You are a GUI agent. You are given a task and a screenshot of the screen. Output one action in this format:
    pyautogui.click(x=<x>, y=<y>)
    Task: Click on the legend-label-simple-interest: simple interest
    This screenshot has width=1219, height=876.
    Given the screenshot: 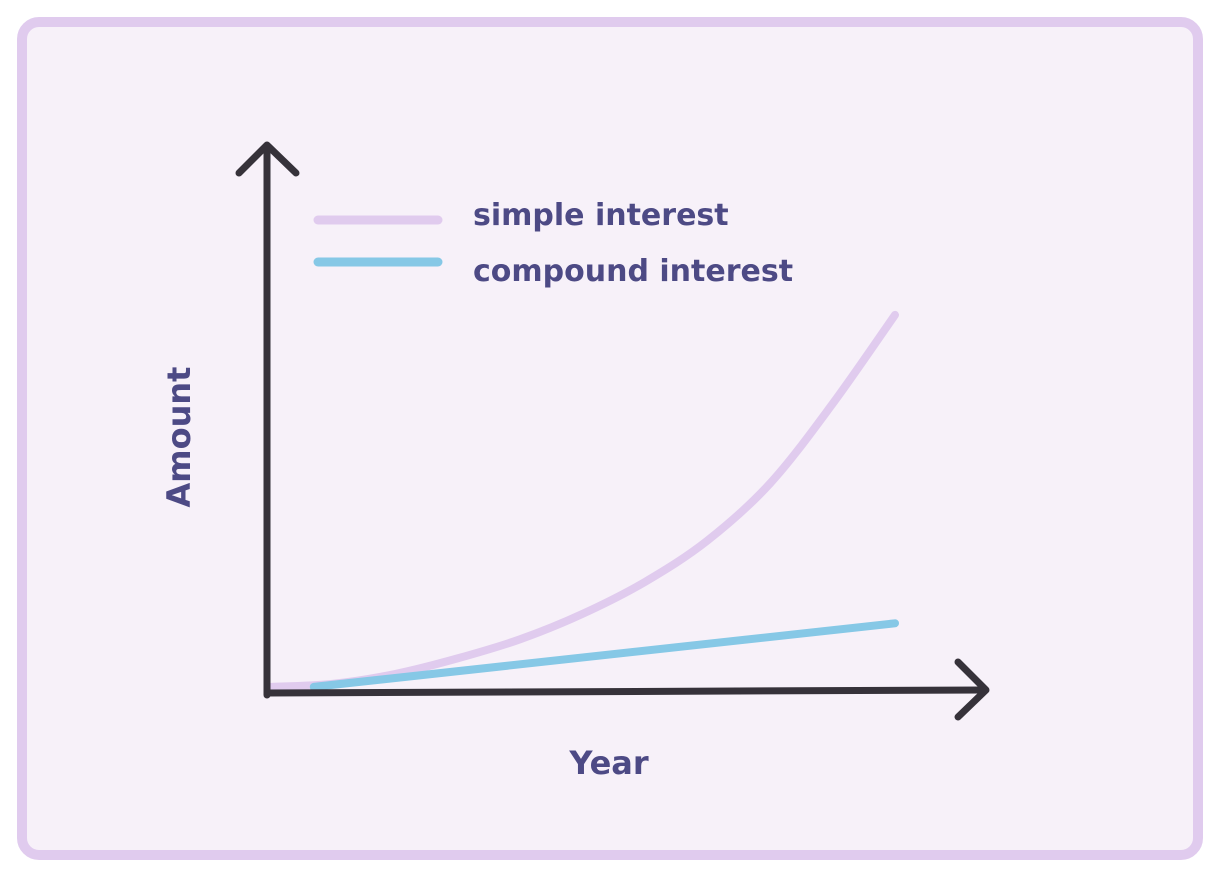 What is the action you would take?
    pyautogui.click(x=601, y=215)
    